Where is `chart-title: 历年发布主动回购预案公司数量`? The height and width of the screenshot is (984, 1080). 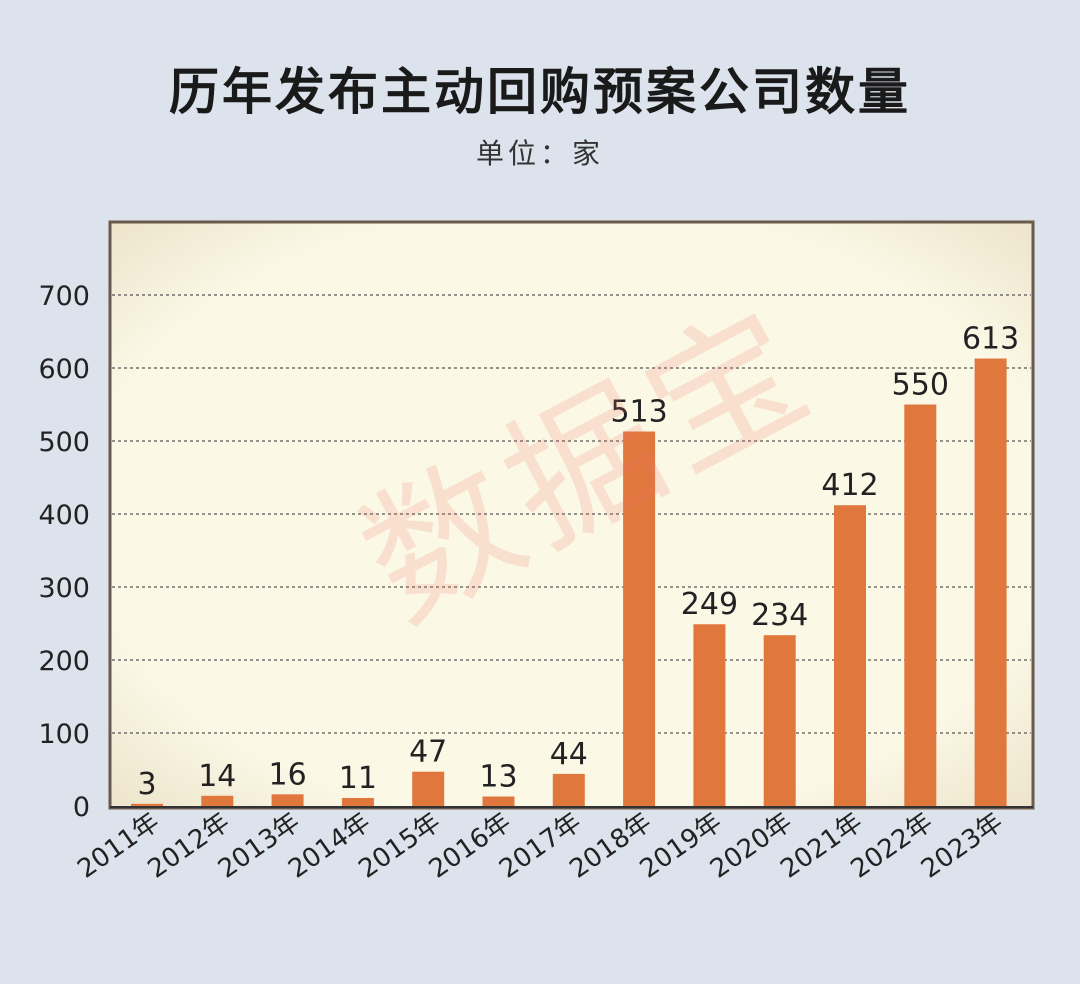 chart-title: 历年发布主动回购预案公司数量 is located at coordinates (540, 92).